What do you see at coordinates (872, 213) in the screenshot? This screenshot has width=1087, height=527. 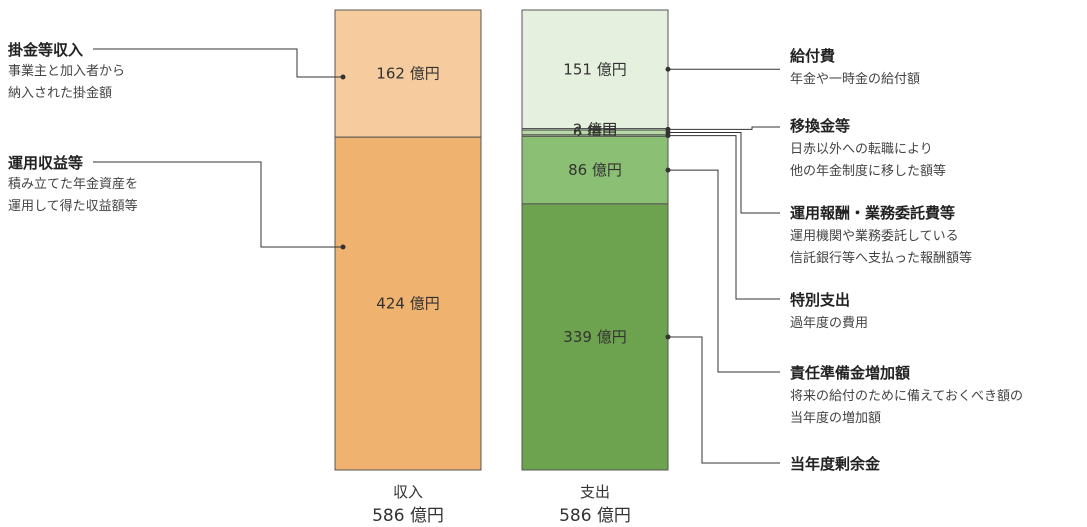 I see `expense-annotation-title-3: 運用報酬・業務委託費等` at bounding box center [872, 213].